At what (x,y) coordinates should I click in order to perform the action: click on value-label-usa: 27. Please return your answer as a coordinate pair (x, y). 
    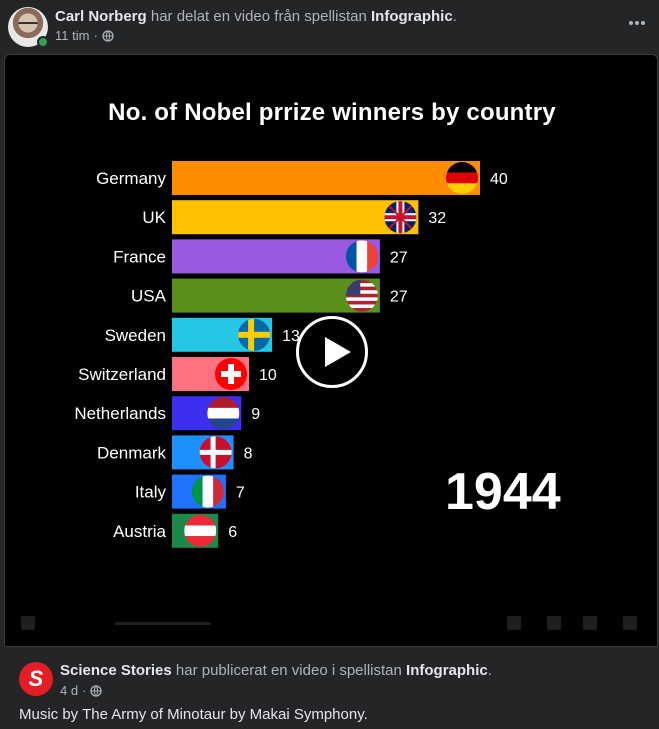
    Looking at the image, I should click on (399, 297).